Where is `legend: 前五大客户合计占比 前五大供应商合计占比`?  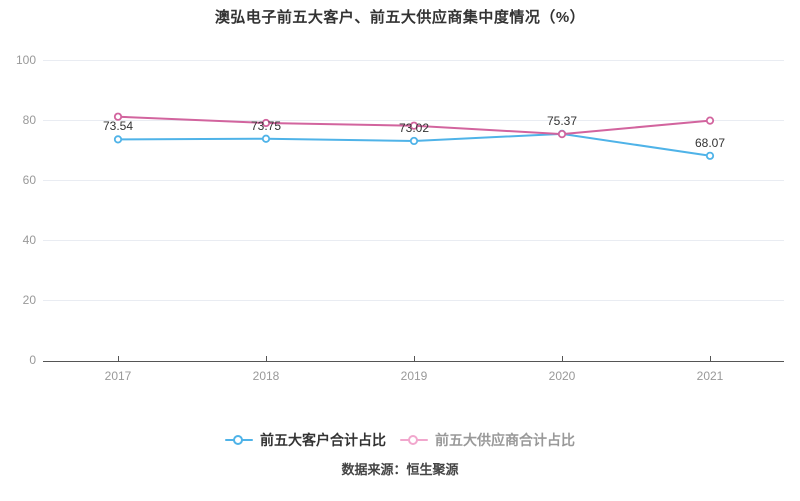
legend: 前五大客户合计占比 前五大供应商合计占比 is located at coordinates (400, 440).